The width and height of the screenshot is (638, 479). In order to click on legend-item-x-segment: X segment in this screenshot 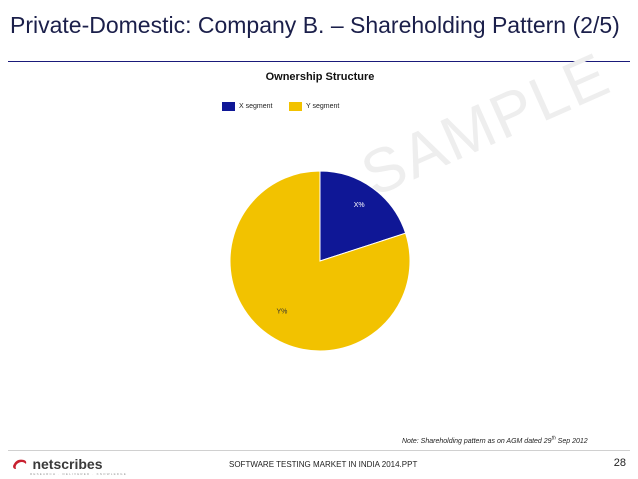, I will do `click(247, 106)`.